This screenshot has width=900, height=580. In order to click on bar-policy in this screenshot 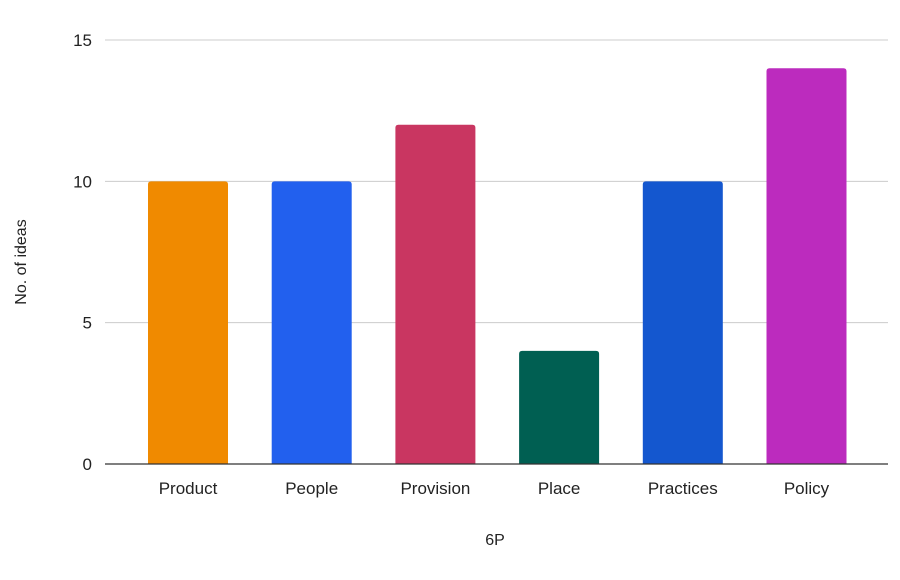, I will do `click(806, 266)`.